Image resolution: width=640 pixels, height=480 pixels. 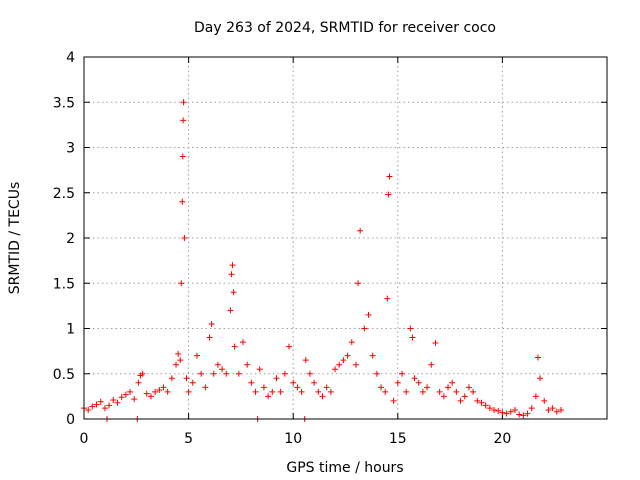 What do you see at coordinates (64, 284) in the screenshot?
I see `y-tick-label: 1.5` at bounding box center [64, 284].